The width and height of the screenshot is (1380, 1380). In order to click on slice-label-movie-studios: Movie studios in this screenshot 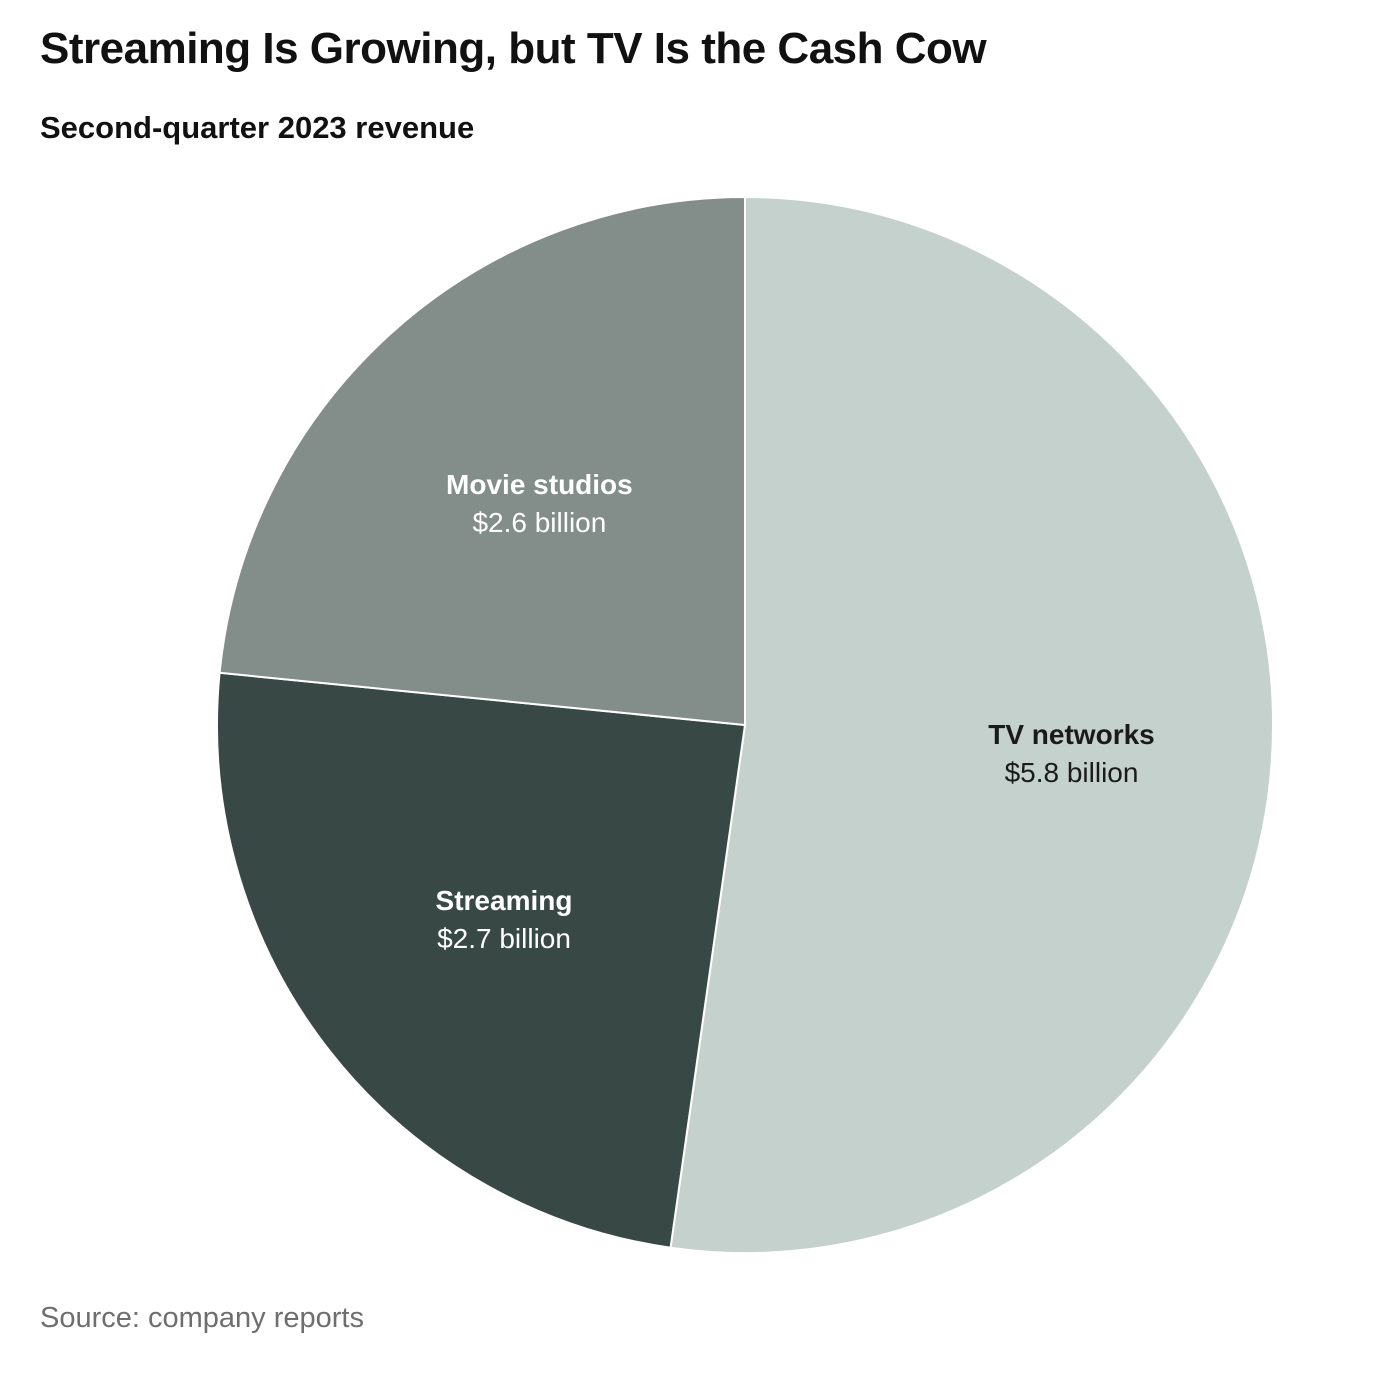, I will do `click(539, 484)`.